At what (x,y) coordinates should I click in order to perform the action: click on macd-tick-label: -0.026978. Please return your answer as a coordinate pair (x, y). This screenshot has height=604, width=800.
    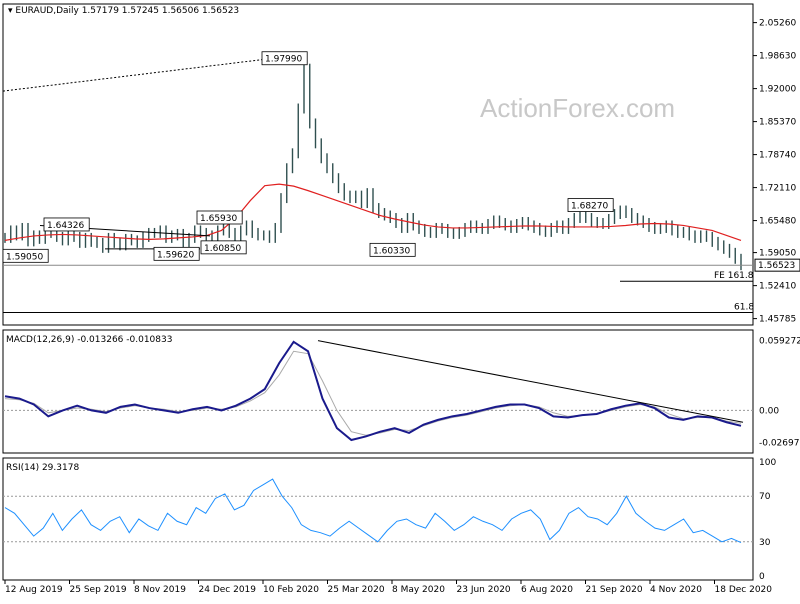
    Looking at the image, I should click on (779, 443).